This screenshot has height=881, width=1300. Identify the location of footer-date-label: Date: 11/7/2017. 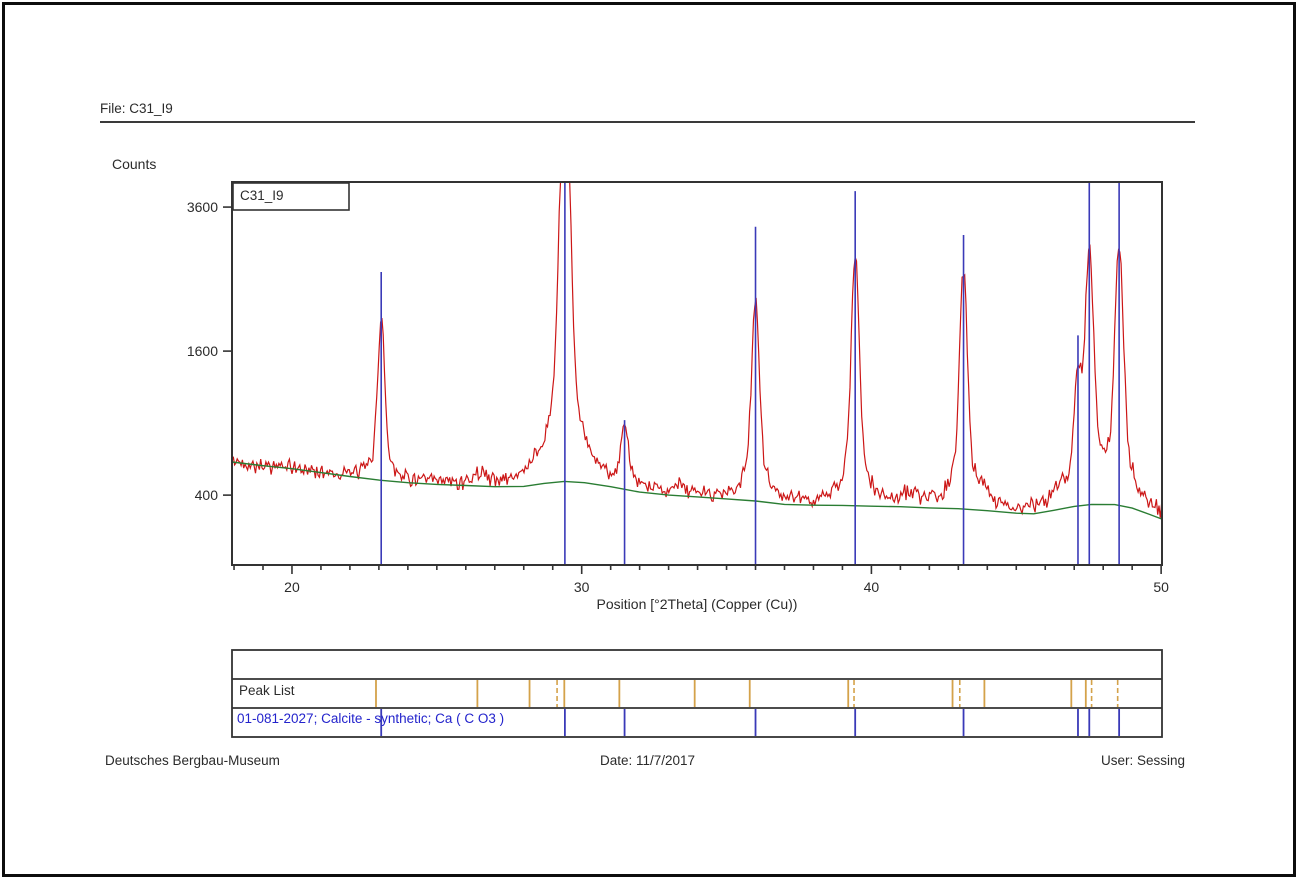
(647, 760).